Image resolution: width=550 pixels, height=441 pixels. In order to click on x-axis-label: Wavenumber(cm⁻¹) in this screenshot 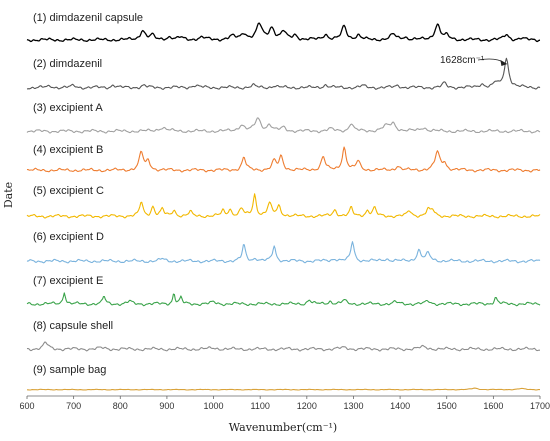, I will do `click(283, 427)`.